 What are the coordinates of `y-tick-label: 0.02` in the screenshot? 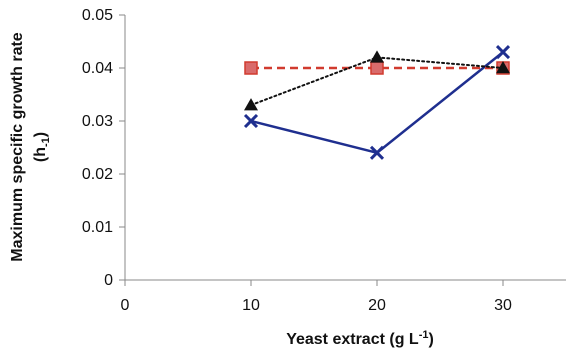 It's located at (97, 174).